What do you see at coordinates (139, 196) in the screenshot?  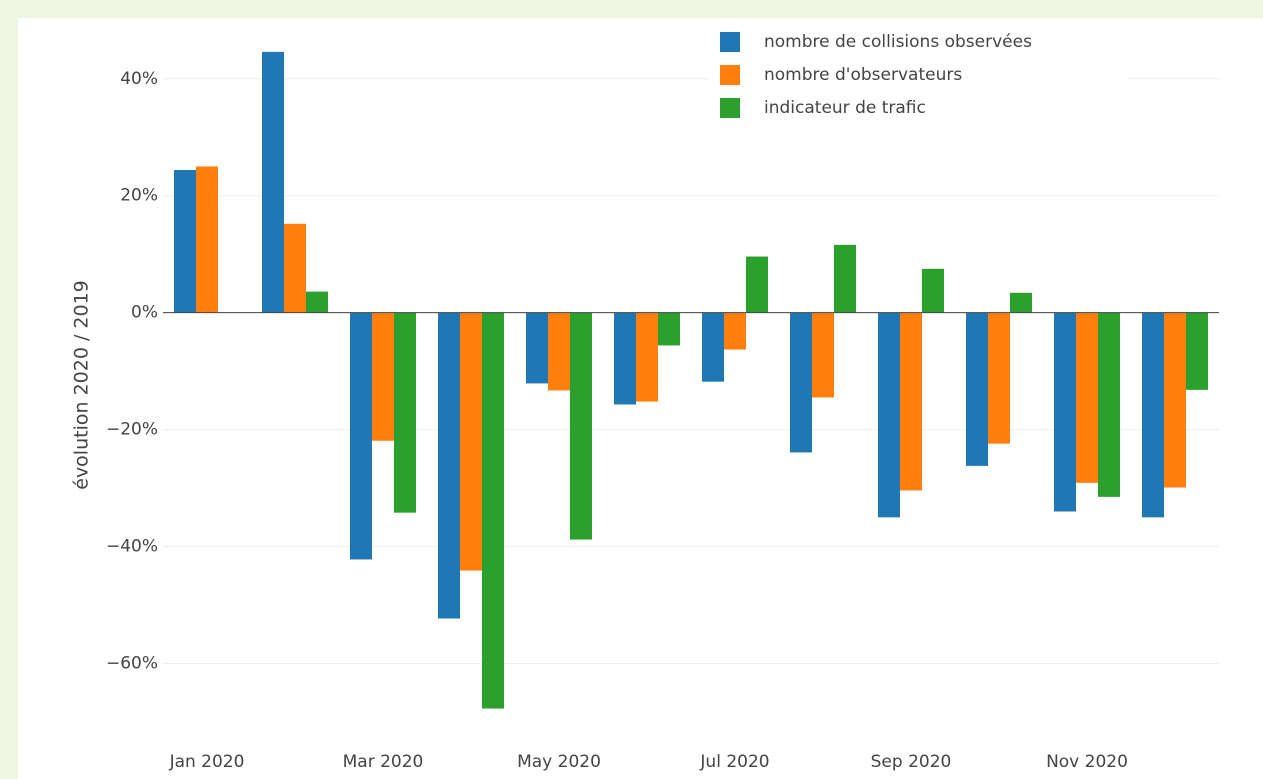 I see `y-tick-label: 20%` at bounding box center [139, 196].